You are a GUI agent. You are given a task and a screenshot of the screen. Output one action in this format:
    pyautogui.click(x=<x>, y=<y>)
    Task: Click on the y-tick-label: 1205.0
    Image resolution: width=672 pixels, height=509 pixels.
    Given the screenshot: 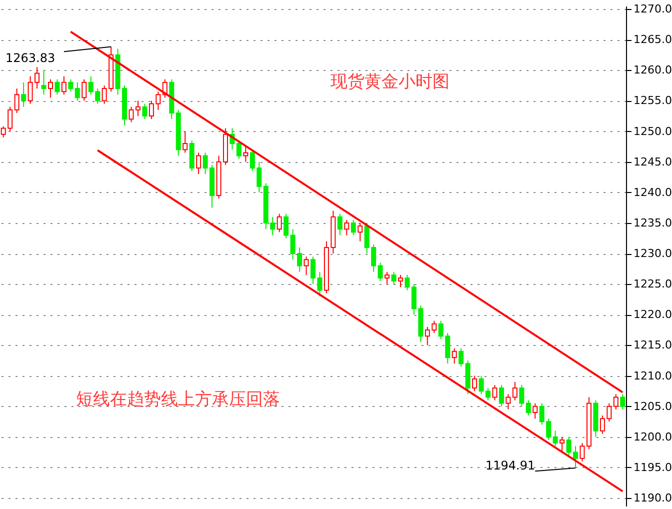 What is the action you would take?
    pyautogui.click(x=653, y=406)
    